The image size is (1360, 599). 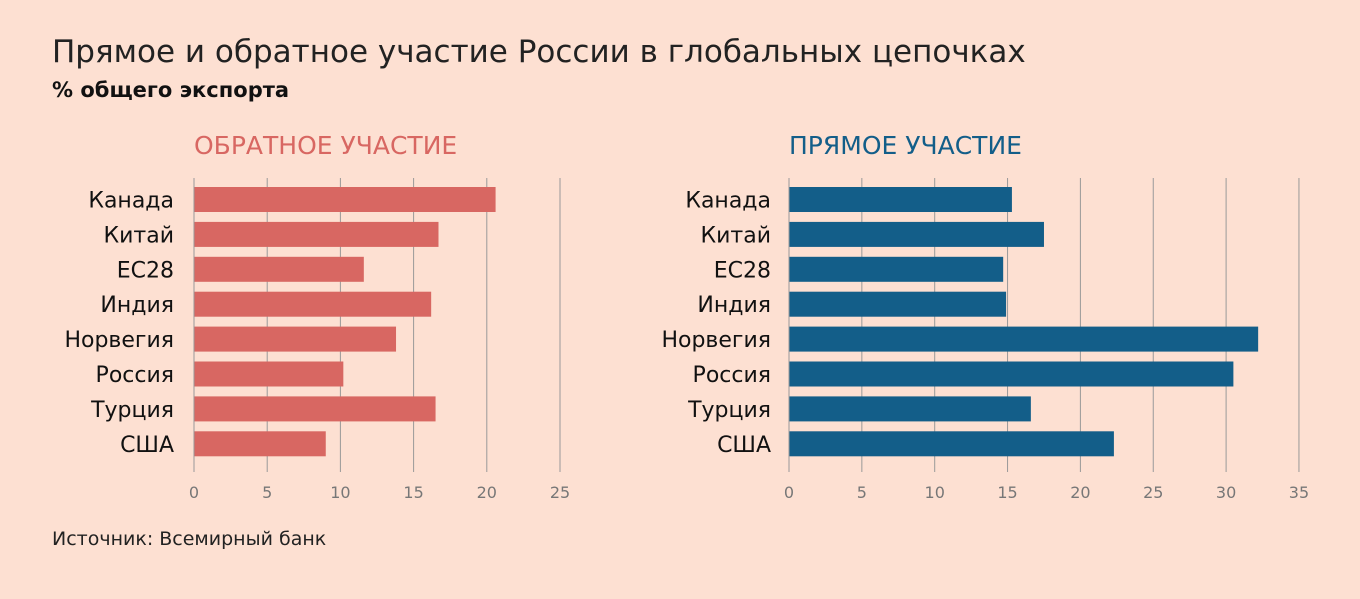 I want to click on tick-label: 30, so click(x=1226, y=492).